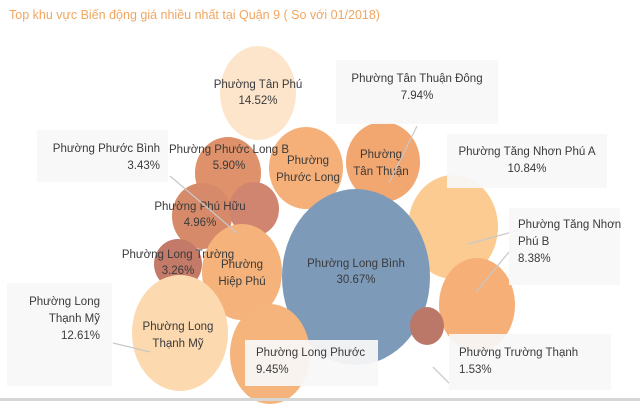 Image resolution: width=640 pixels, height=407 pixels. What do you see at coordinates (381, 155) in the screenshot?
I see `inner-label-phuong-tan-thuan: Phường` at bounding box center [381, 155].